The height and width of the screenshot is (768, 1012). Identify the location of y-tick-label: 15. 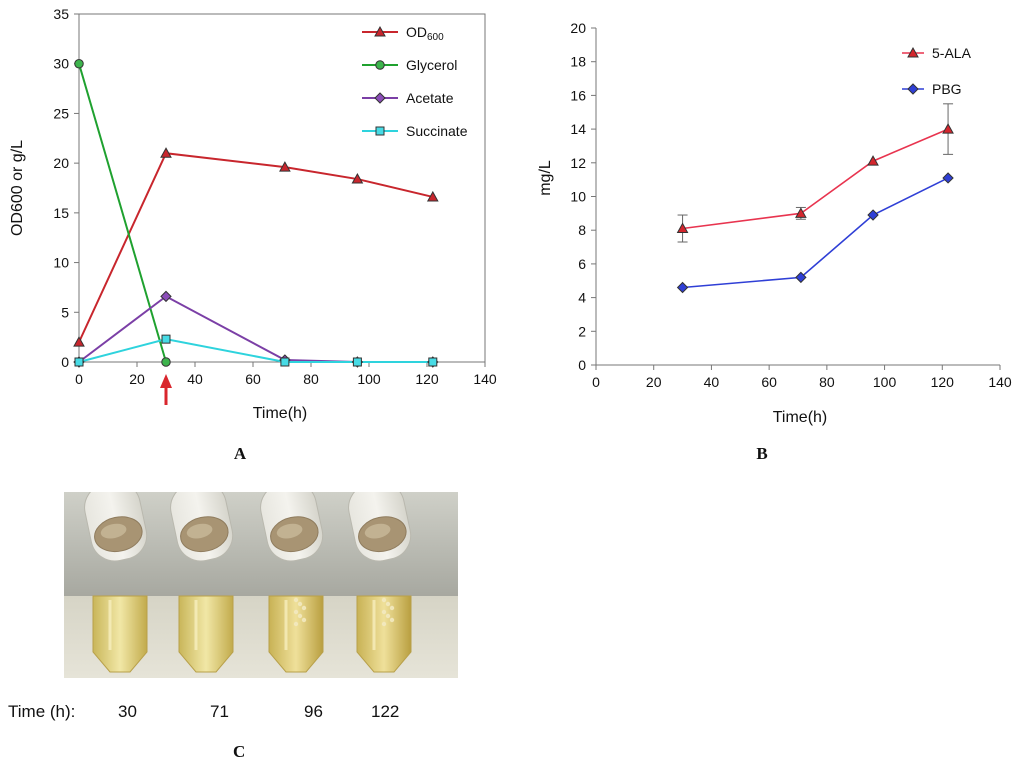
(61, 213).